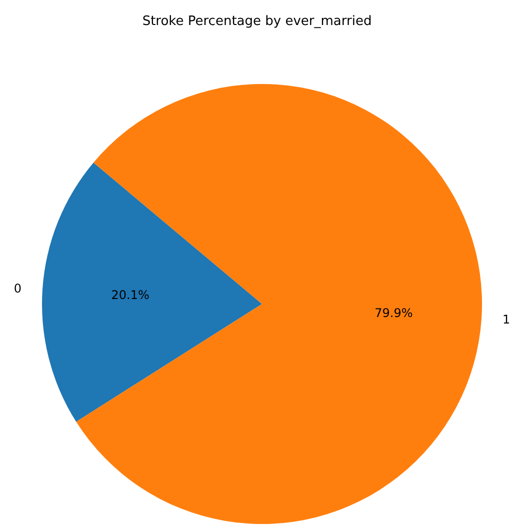 Image resolution: width=514 pixels, height=525 pixels. Describe the element at coordinates (393, 313) in the screenshot. I see `data-label: 79.9%` at that location.